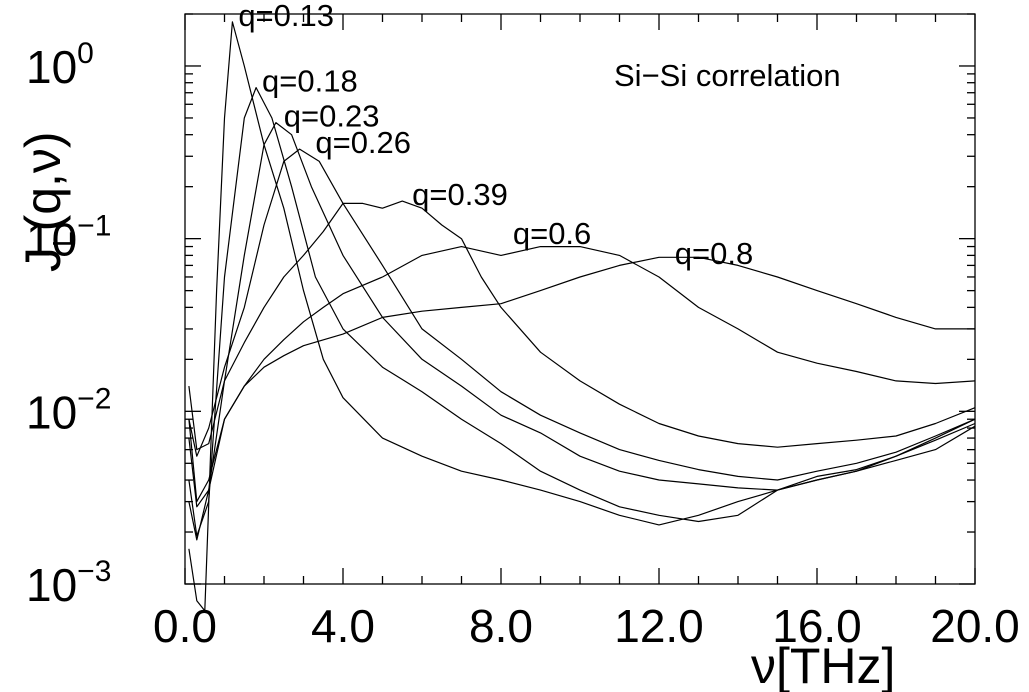 This screenshot has height=692, width=1029. What do you see at coordinates (94, 226) in the screenshot?
I see `y-tick-exponent: −1` at bounding box center [94, 226].